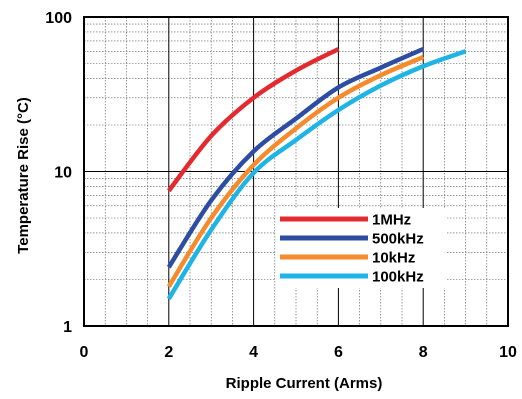 This screenshot has height=399, width=522. What do you see at coordinates (84, 352) in the screenshot?
I see `x-tick-label-0: 0` at bounding box center [84, 352].